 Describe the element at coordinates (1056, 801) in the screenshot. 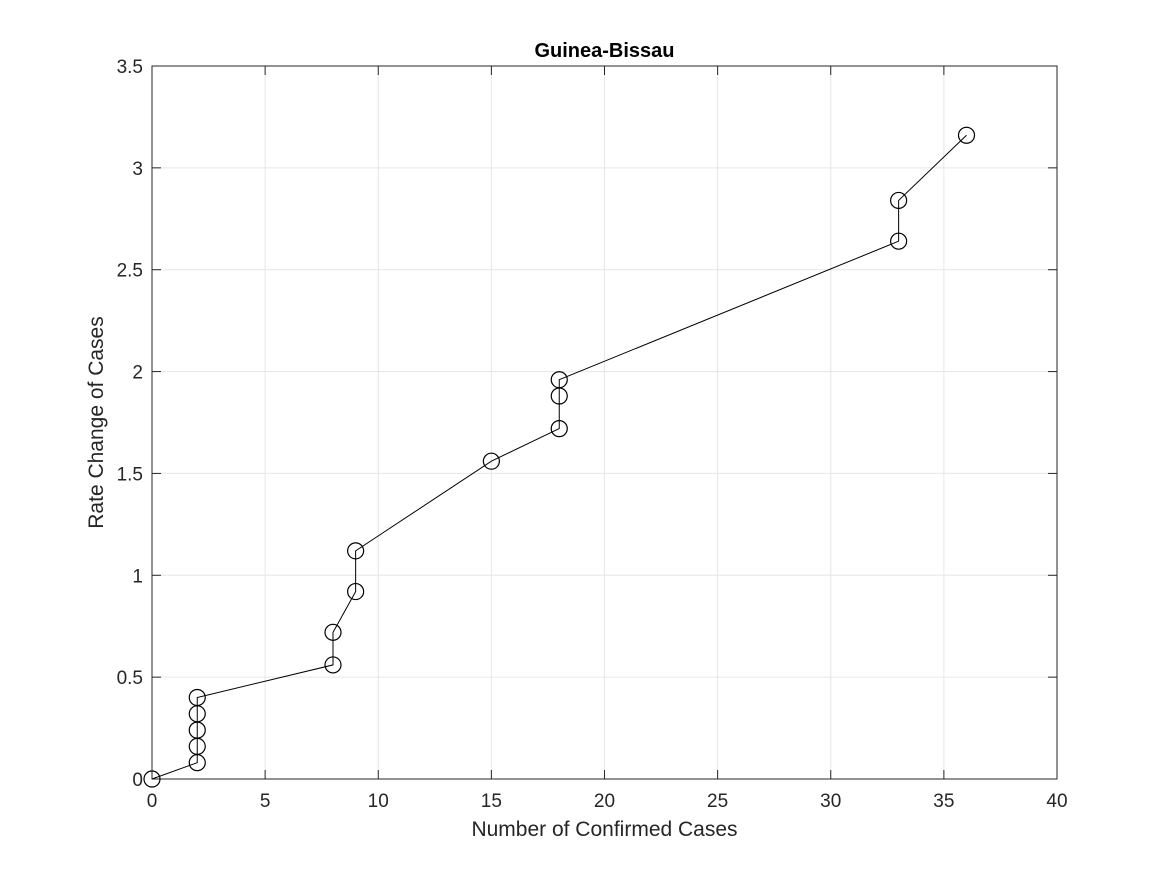

I see `x-tick-label: 40` at that location.